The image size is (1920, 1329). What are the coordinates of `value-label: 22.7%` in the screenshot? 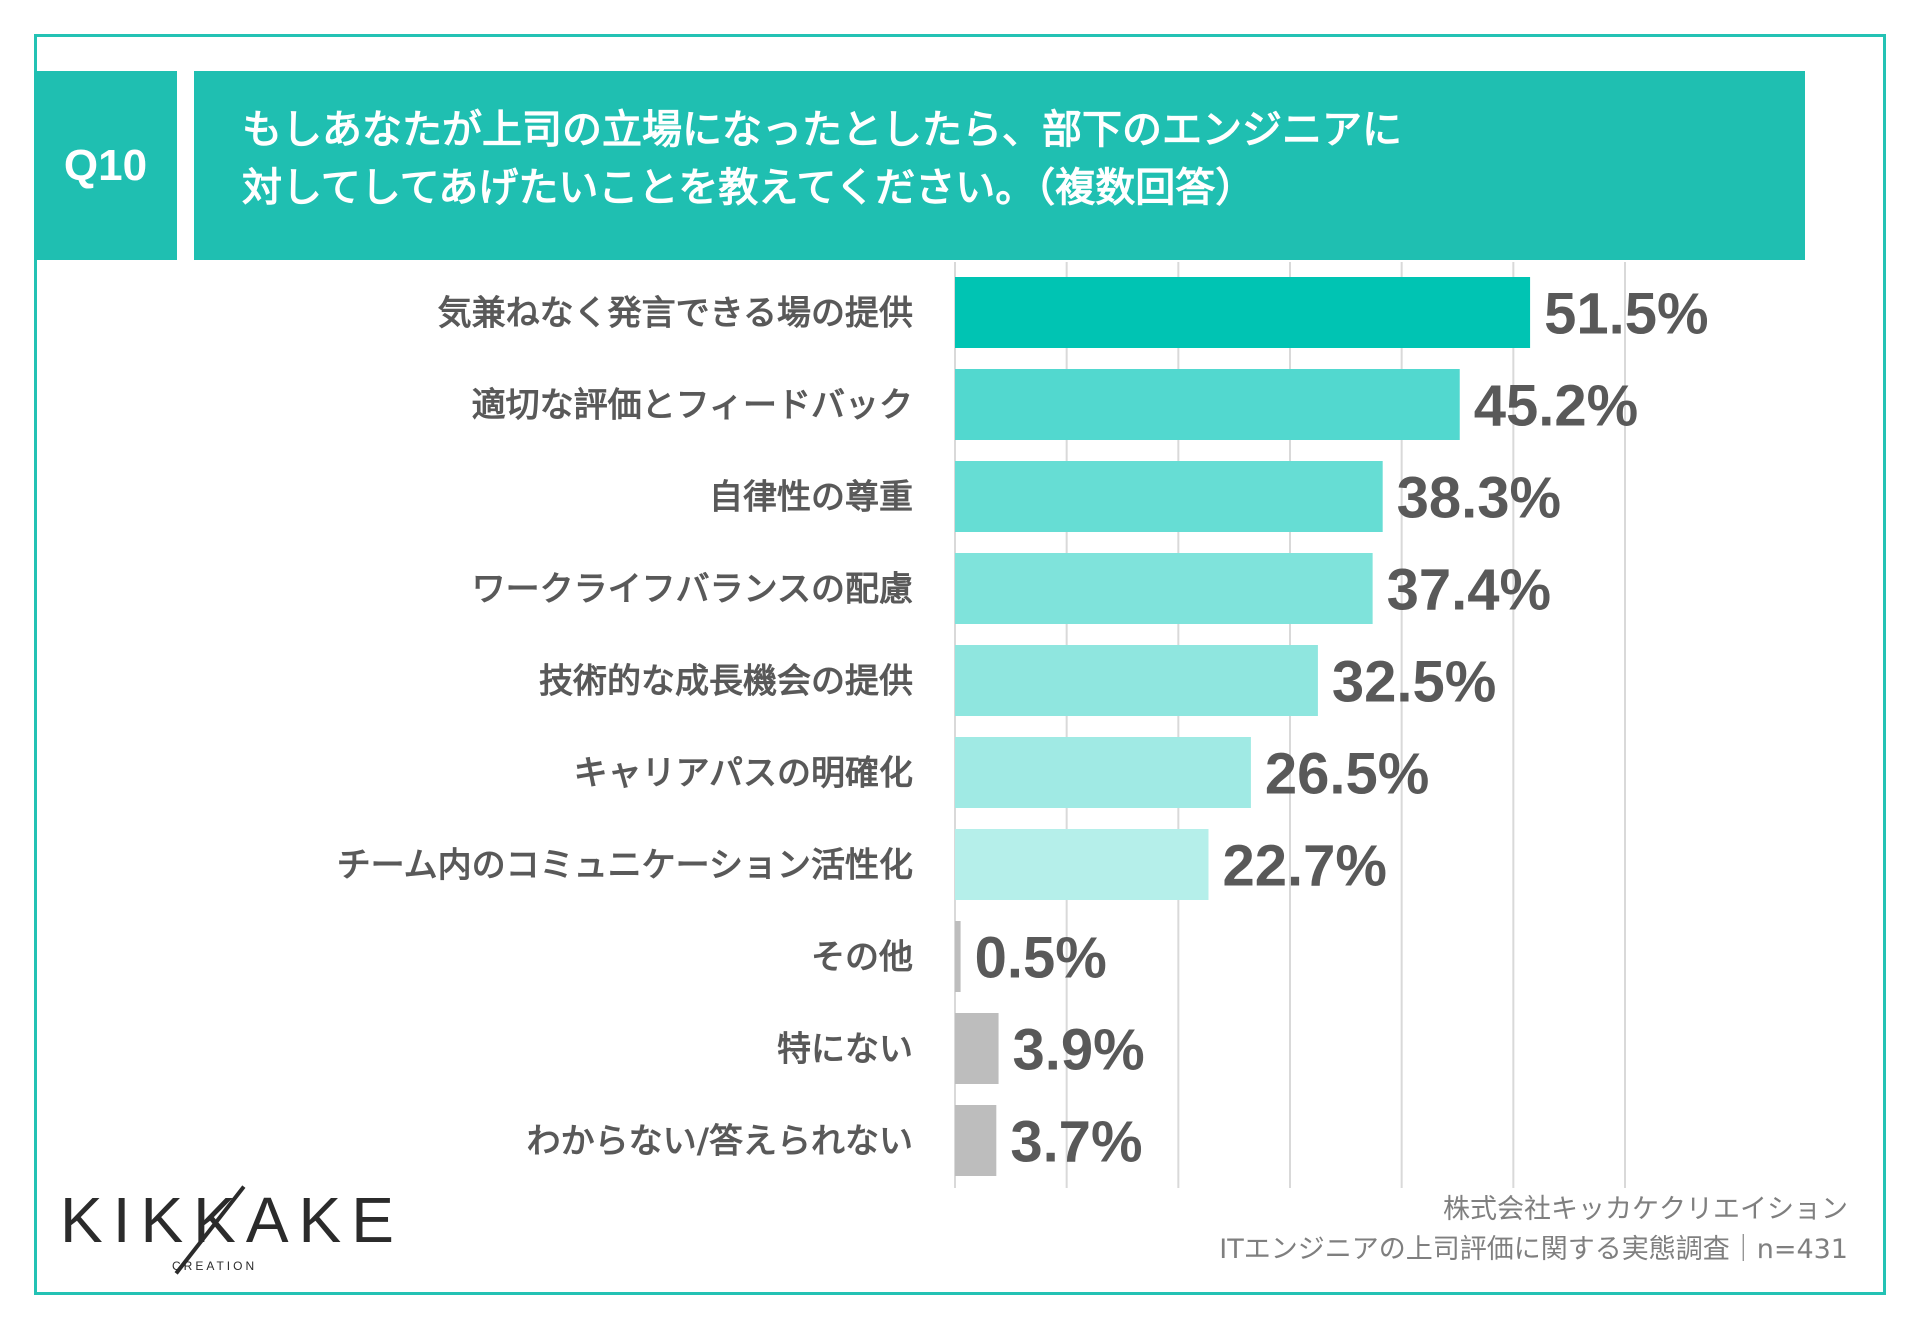 It's located at (1304, 866).